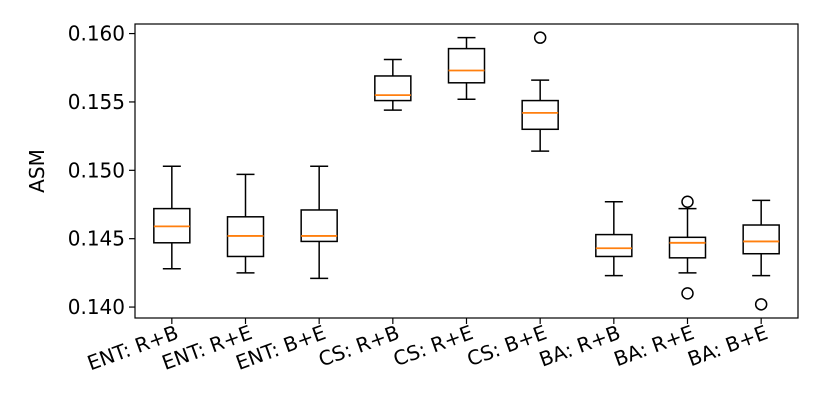 The image size is (830, 415). Describe the element at coordinates (96, 170) in the screenshot. I see `y-tick-label: 0.150` at that location.